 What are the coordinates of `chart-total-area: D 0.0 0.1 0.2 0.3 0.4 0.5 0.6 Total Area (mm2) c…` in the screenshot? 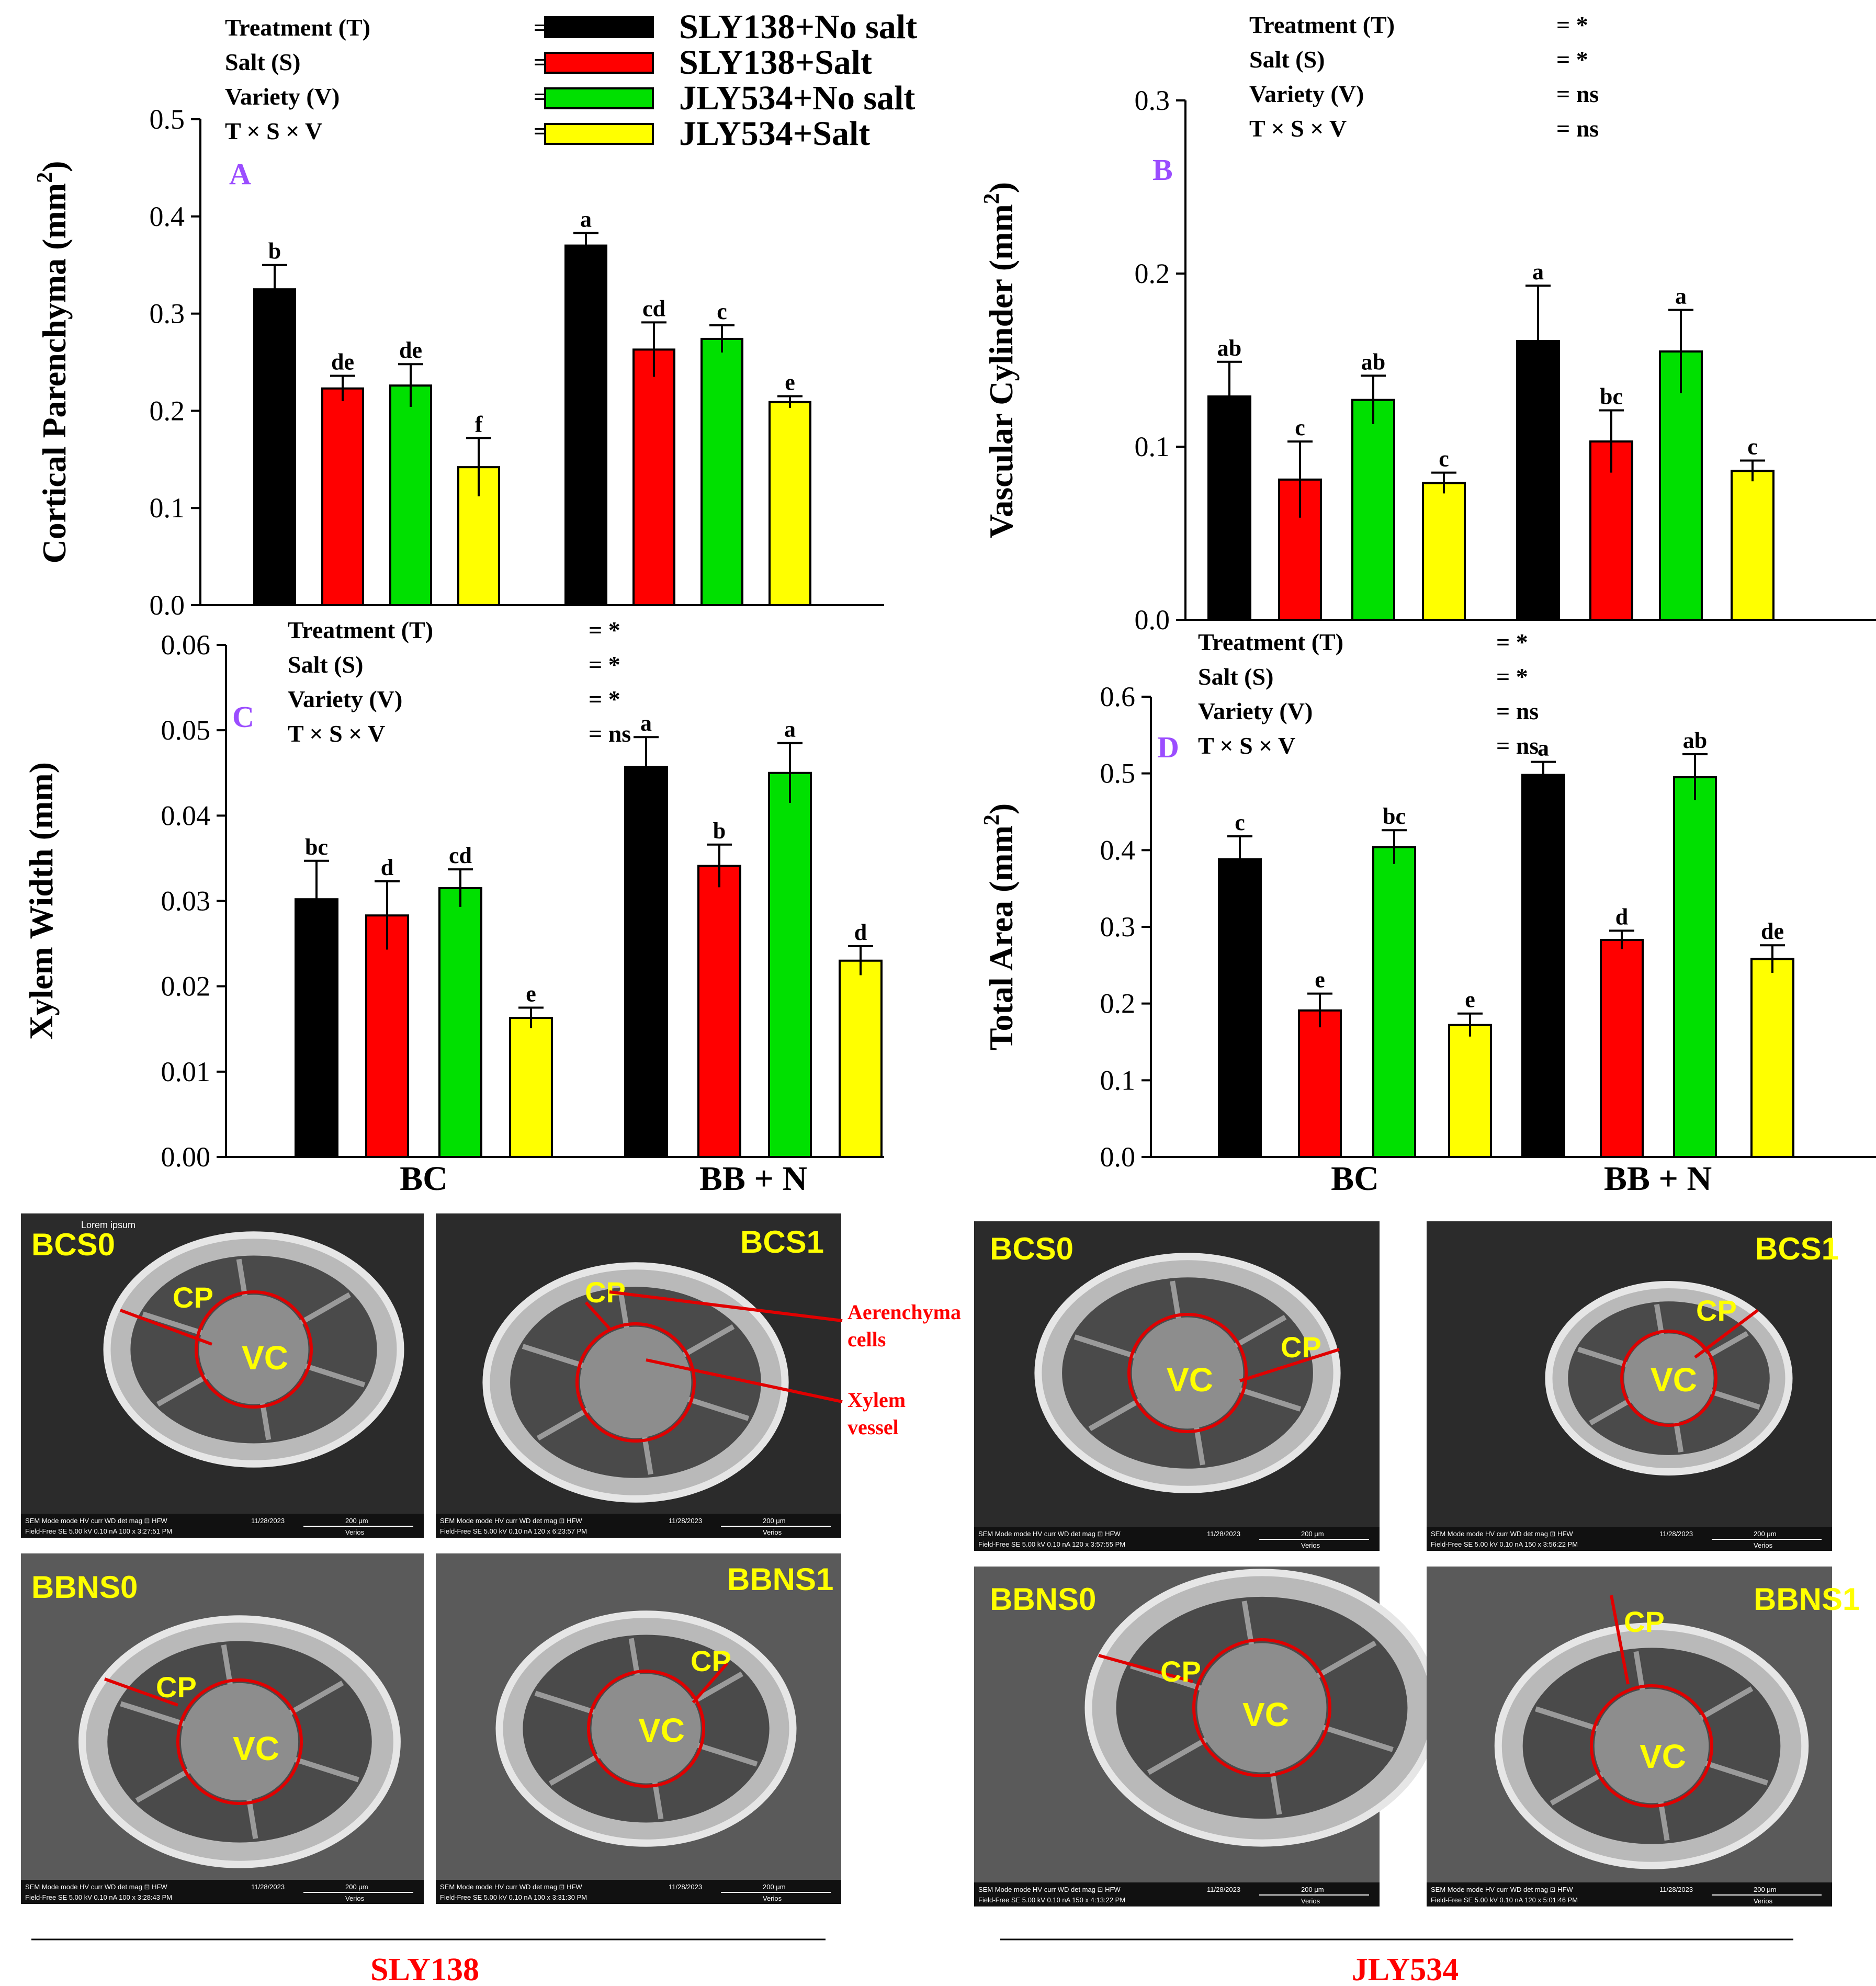 It's located at (1428, 913).